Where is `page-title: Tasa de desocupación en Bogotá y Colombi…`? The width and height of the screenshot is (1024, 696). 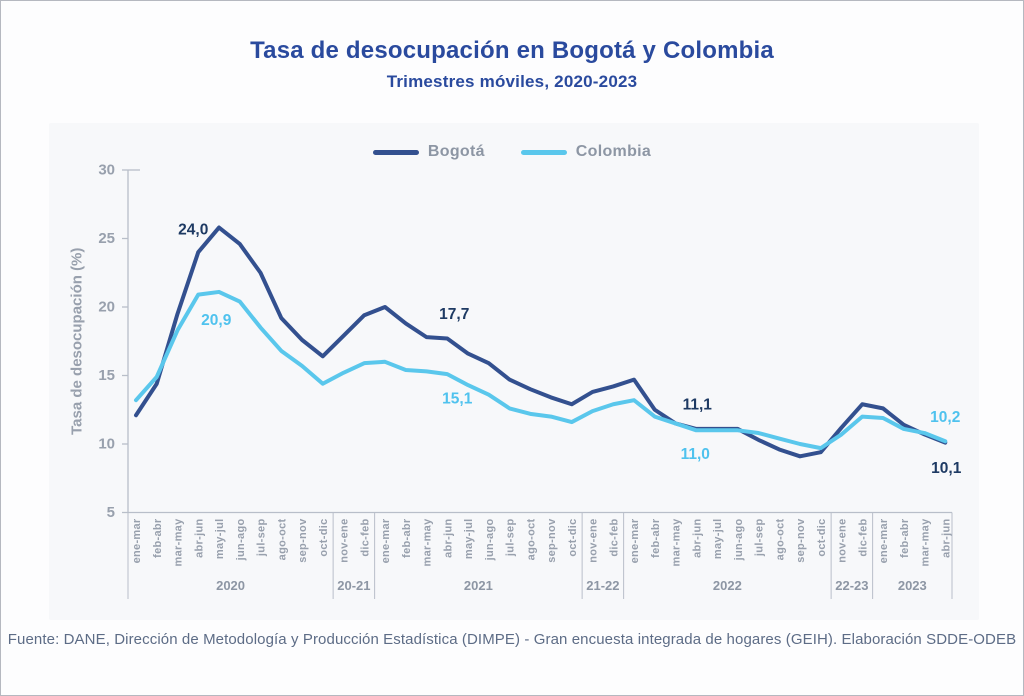 page-title: Tasa de desocupación en Bogotá y Colombi… is located at coordinates (512, 50).